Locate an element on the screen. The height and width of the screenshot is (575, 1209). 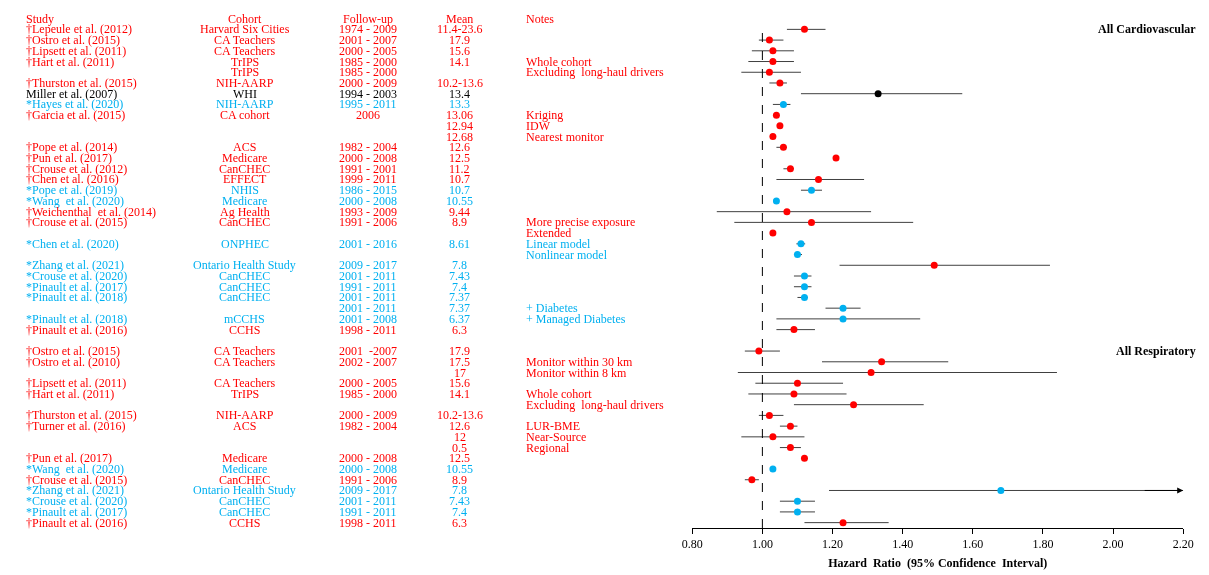
category-label: Ontario Health Study is located at coordinates (244, 265).